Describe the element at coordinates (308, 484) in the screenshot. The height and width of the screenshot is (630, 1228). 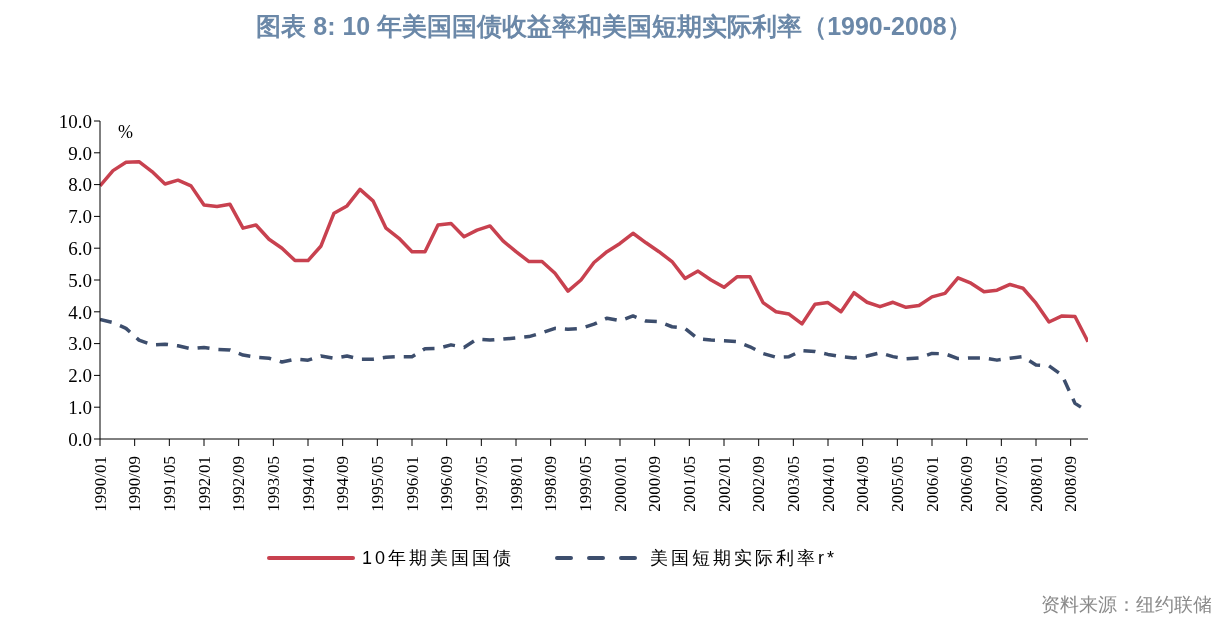
I see `x-tick-label: 1994/01` at that location.